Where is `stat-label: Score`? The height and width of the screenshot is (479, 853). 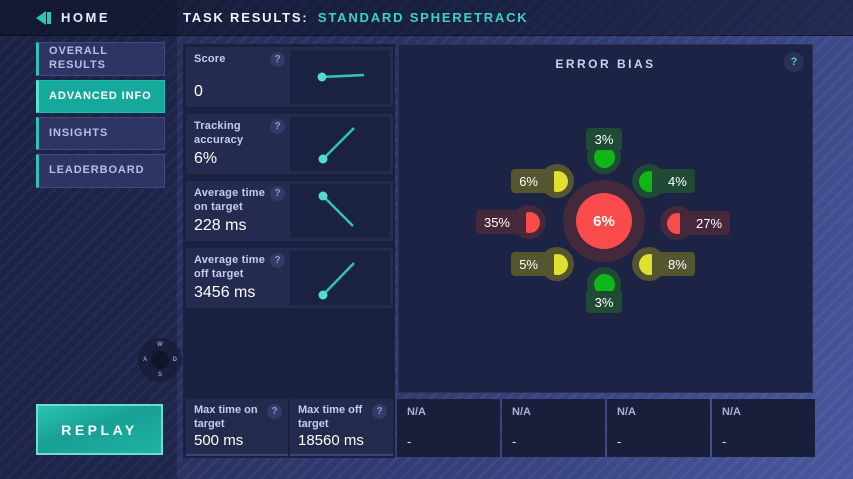 stat-label: Score is located at coordinates (210, 59).